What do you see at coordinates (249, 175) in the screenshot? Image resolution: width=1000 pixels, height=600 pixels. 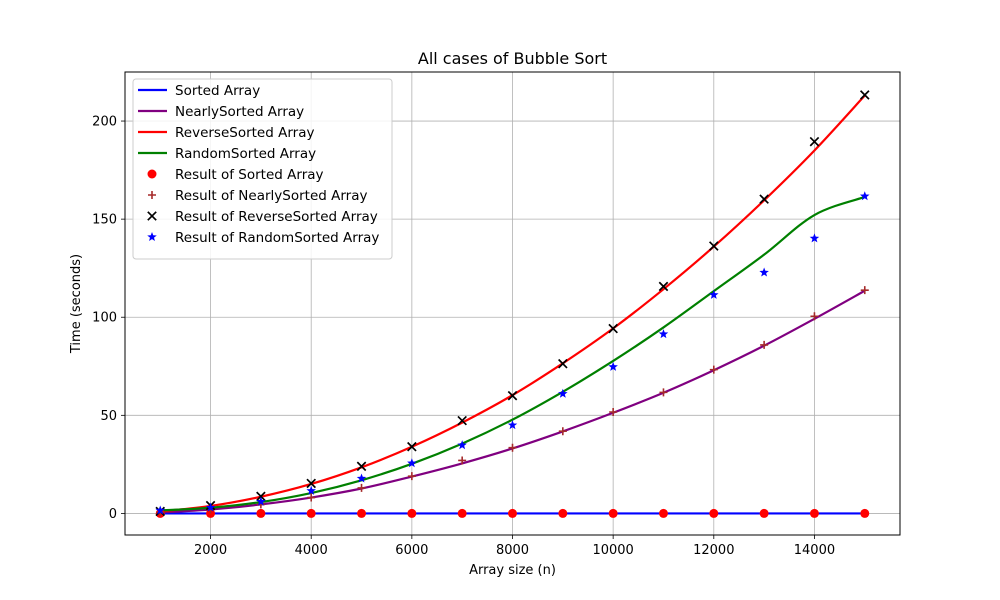 I see `legend-label: Result of Sorted Array` at bounding box center [249, 175].